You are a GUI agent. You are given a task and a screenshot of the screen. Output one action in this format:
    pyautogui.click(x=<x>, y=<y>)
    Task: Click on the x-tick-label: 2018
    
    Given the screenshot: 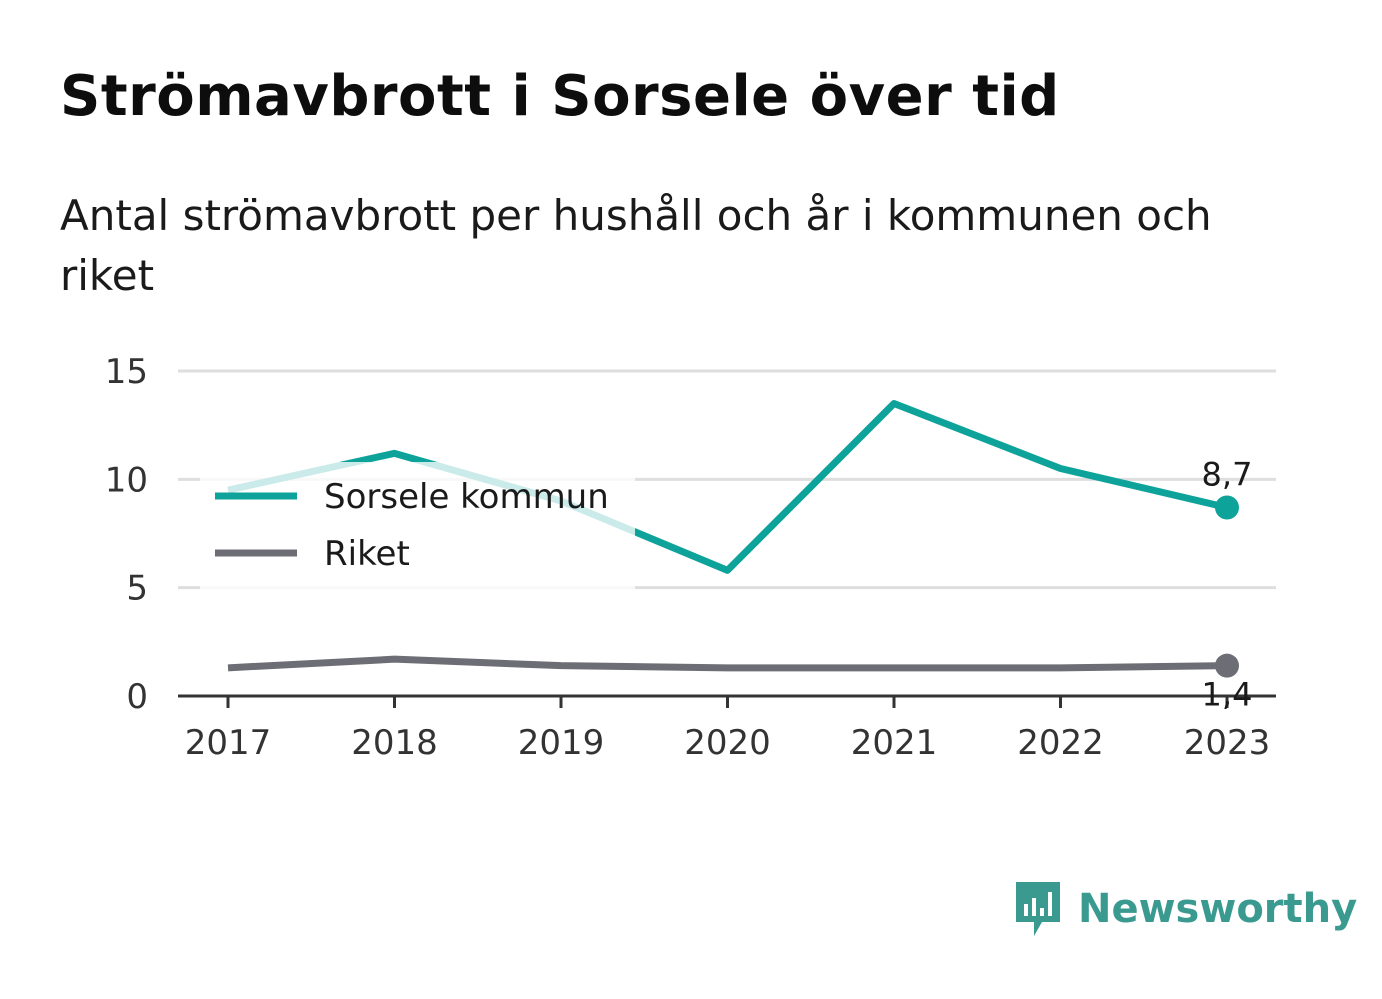 What is the action you would take?
    pyautogui.click(x=394, y=743)
    